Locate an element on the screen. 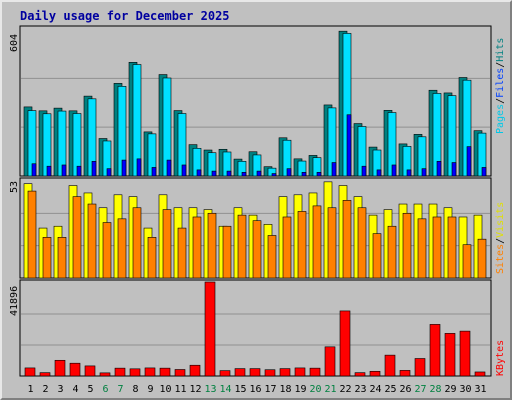  legend-sep-1: / is located at coordinates (500, 101).